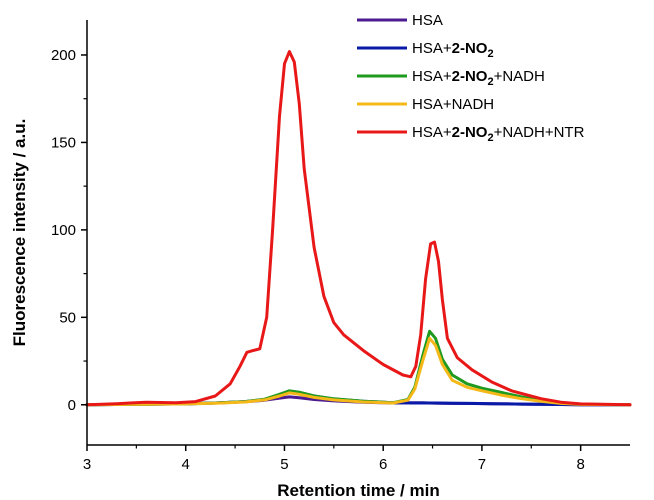 Image resolution: width=654 pixels, height=500 pixels. Describe the element at coordinates (356, 458) in the screenshot. I see `x-axis: 3 4 5 6 7 8` at that location.